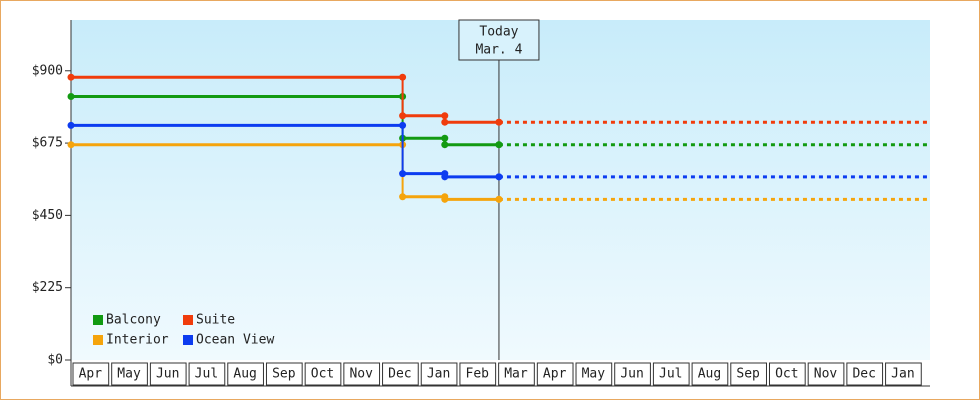 This screenshot has width=980, height=400. I want to click on y-tick-label: $0, so click(55, 360).